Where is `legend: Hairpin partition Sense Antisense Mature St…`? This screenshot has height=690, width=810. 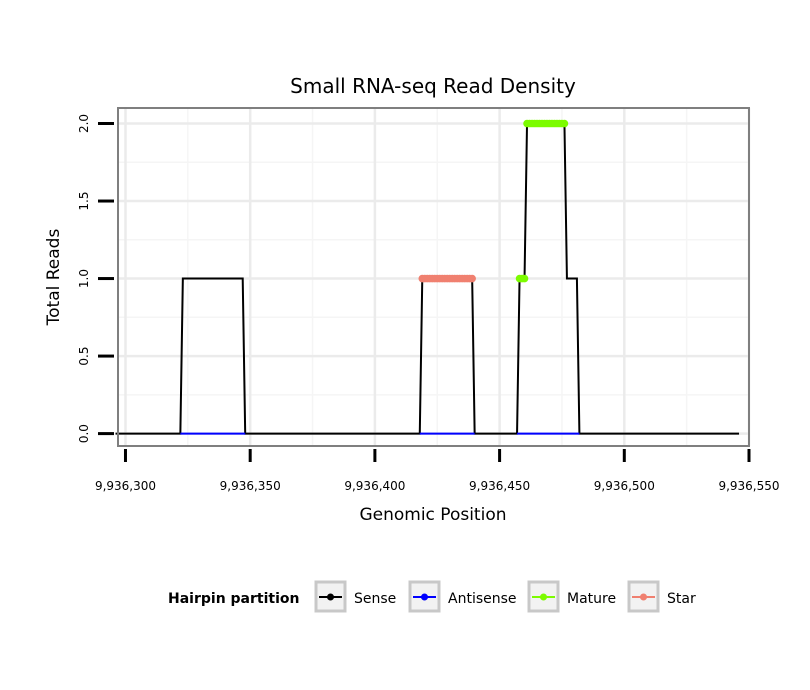
legend: Hairpin partition Sense Antisense Mature St… is located at coordinates (432, 596).